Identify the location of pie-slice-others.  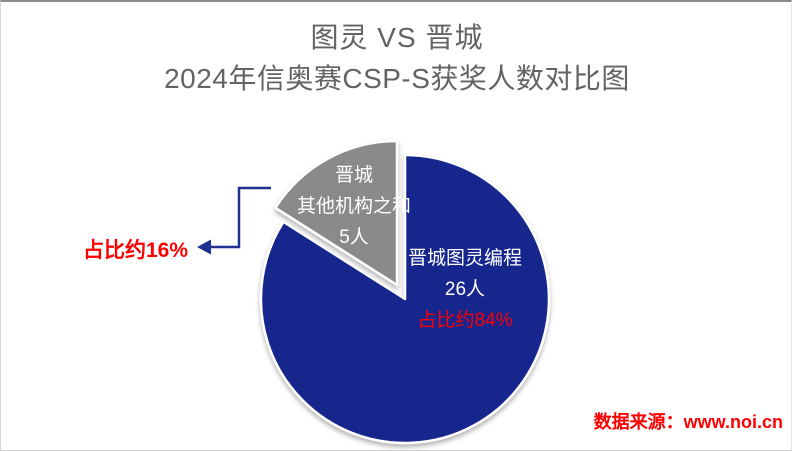
(336, 213).